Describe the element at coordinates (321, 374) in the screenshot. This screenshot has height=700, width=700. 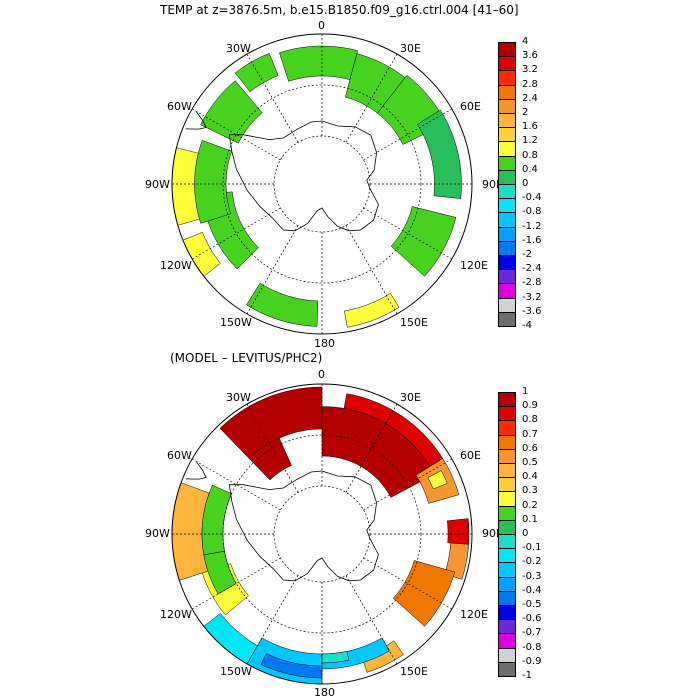
I see `lon-label-0: 0` at that location.